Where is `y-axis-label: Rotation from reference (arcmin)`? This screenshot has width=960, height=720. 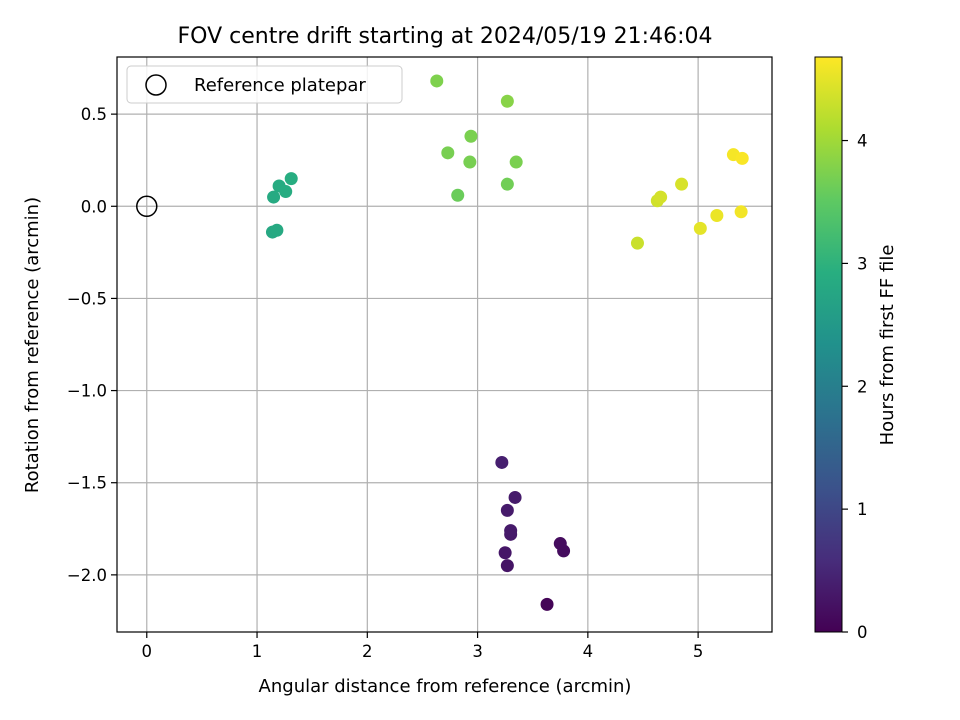
y-axis-label: Rotation from reference (arcmin) is located at coordinates (32, 345).